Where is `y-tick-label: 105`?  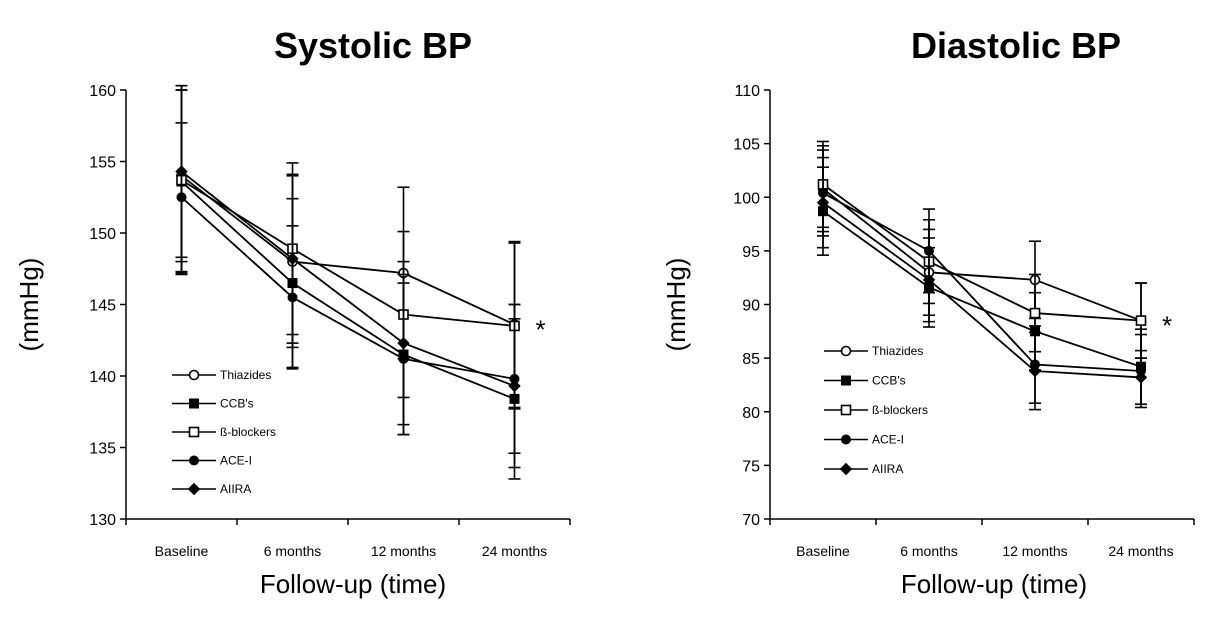 y-tick-label: 105 is located at coordinates (746, 145).